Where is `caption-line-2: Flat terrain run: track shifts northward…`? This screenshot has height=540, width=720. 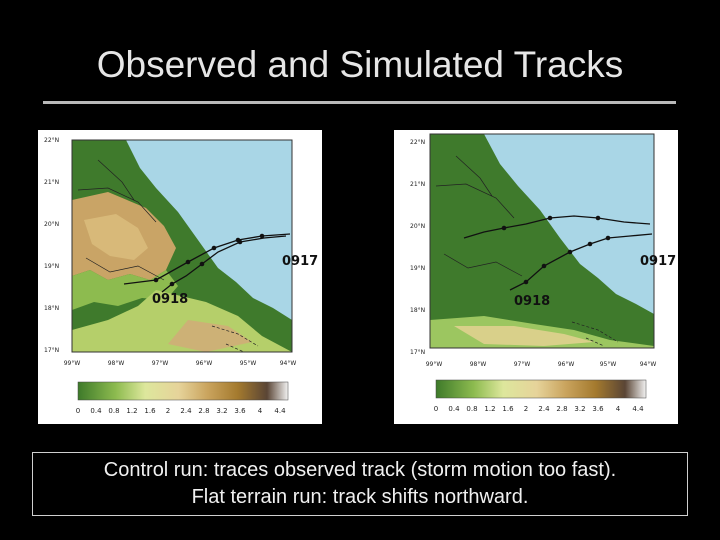
caption-line-2: Flat terrain run: track shifts northward… is located at coordinates (360, 497).